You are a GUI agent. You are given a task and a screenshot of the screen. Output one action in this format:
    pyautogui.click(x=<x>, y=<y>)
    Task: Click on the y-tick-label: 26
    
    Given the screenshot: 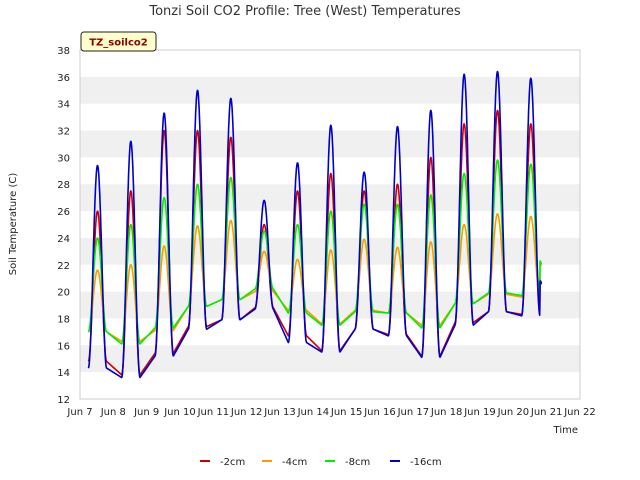 What is the action you would take?
    pyautogui.click(x=63, y=212)
    